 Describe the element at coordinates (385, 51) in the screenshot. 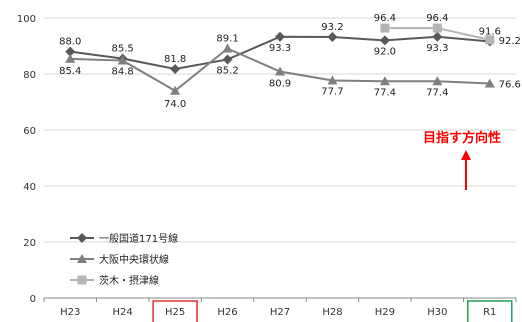

I see `data-label: 92.0` at that location.